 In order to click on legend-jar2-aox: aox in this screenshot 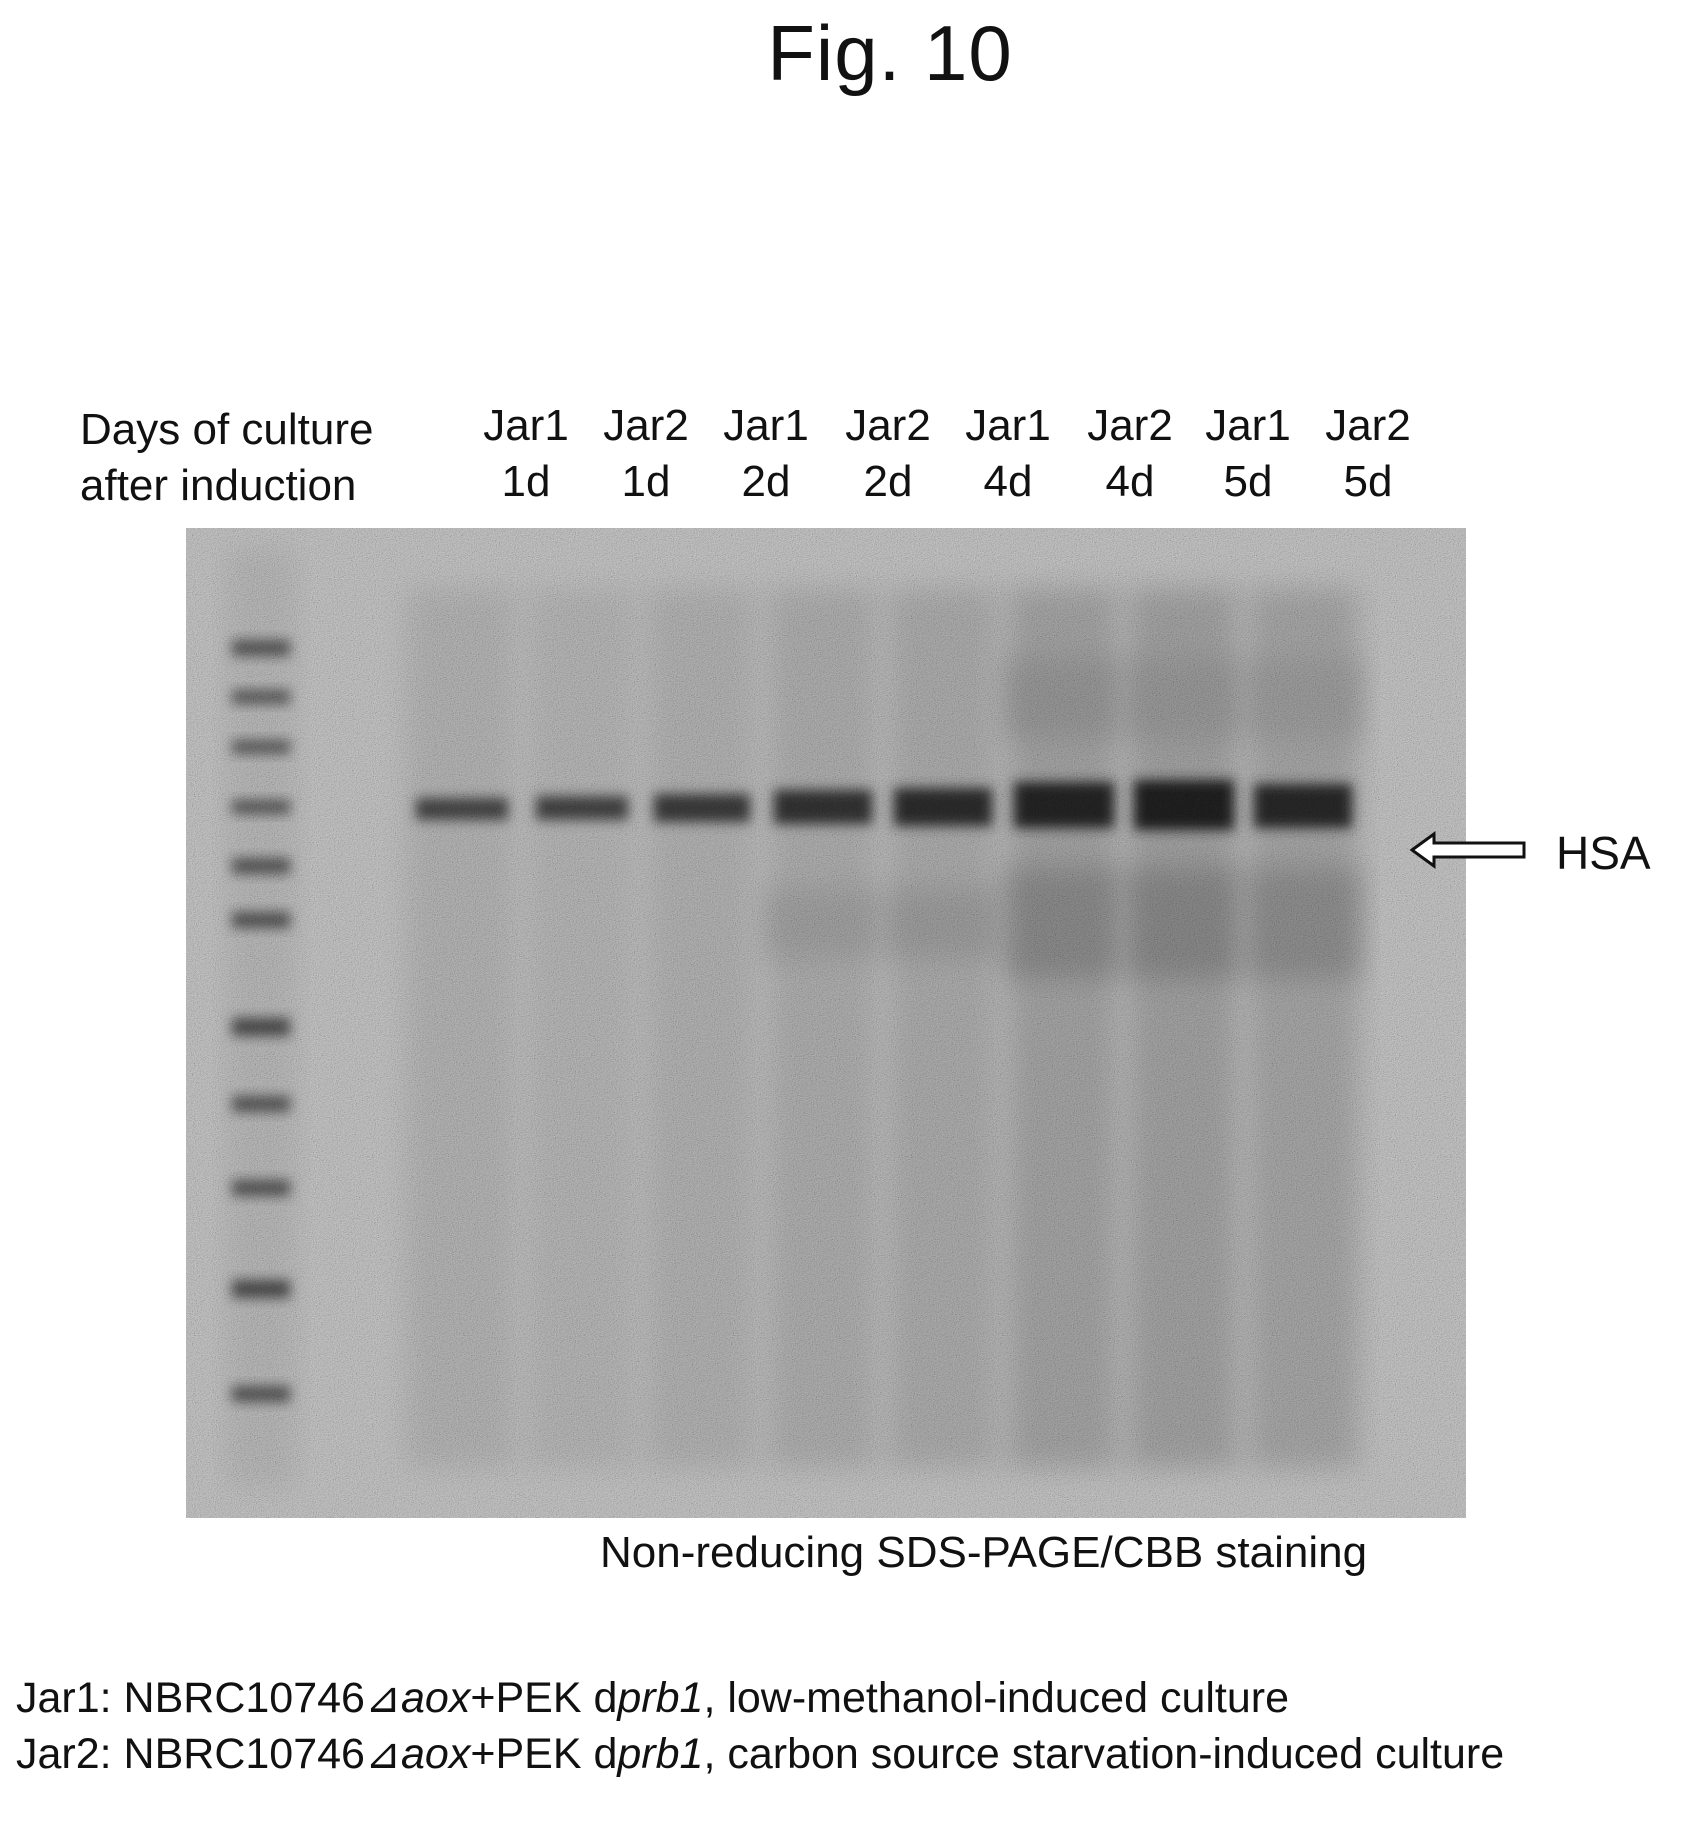, I will do `click(435, 1754)`.